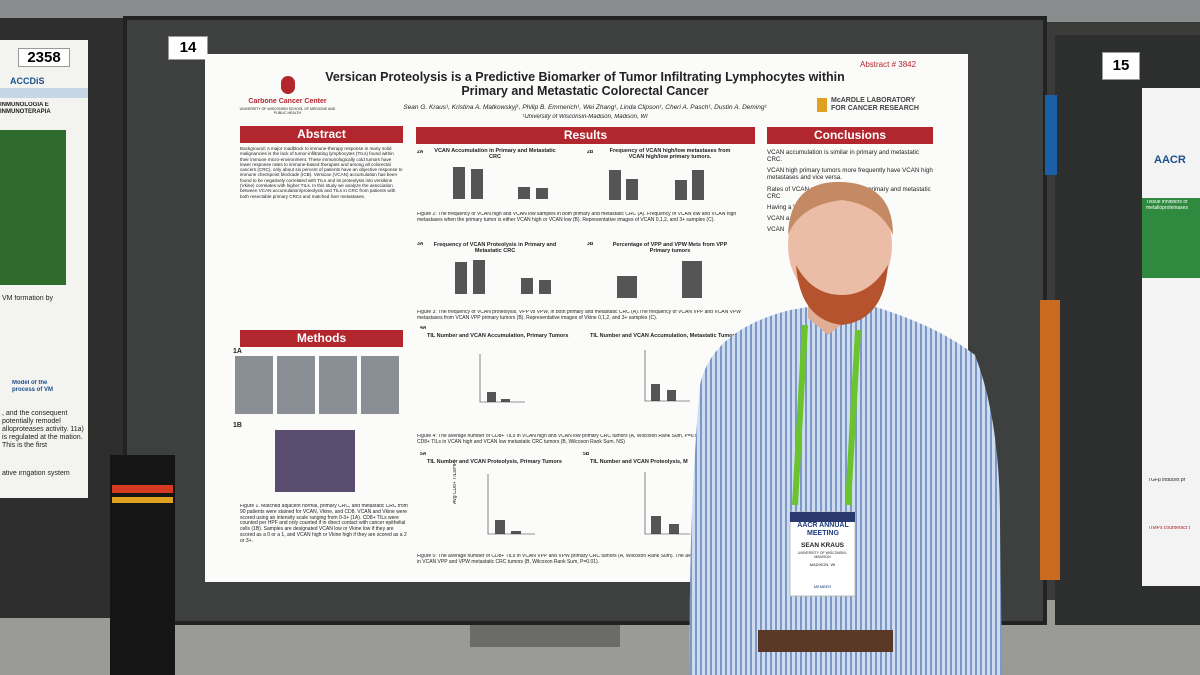 The image size is (1200, 675). What do you see at coordinates (321, 338) in the screenshot?
I see `section-header: Methods` at bounding box center [321, 338].